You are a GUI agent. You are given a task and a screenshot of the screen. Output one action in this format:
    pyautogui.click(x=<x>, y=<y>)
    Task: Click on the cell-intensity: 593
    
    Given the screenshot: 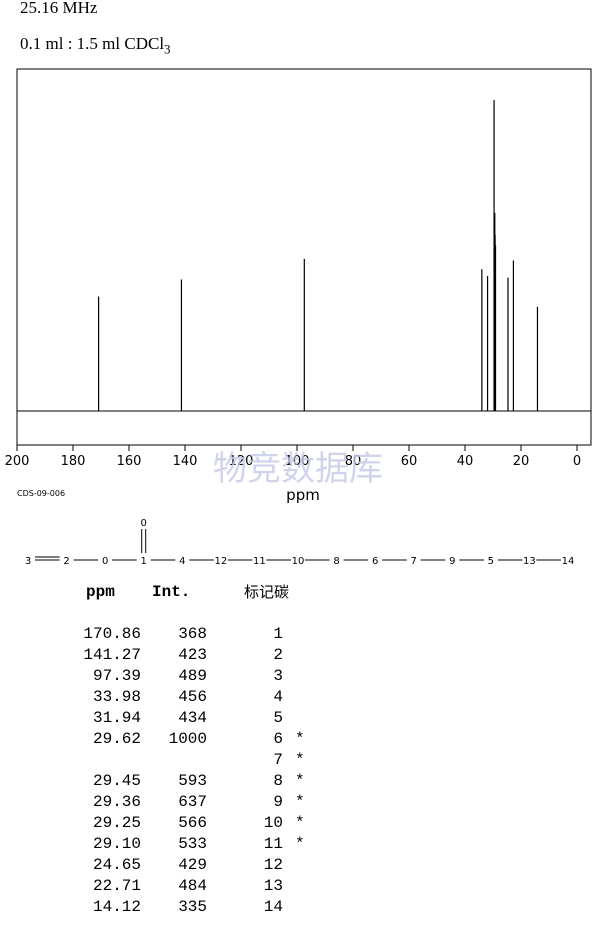 What is the action you would take?
    pyautogui.click(x=192, y=781)
    